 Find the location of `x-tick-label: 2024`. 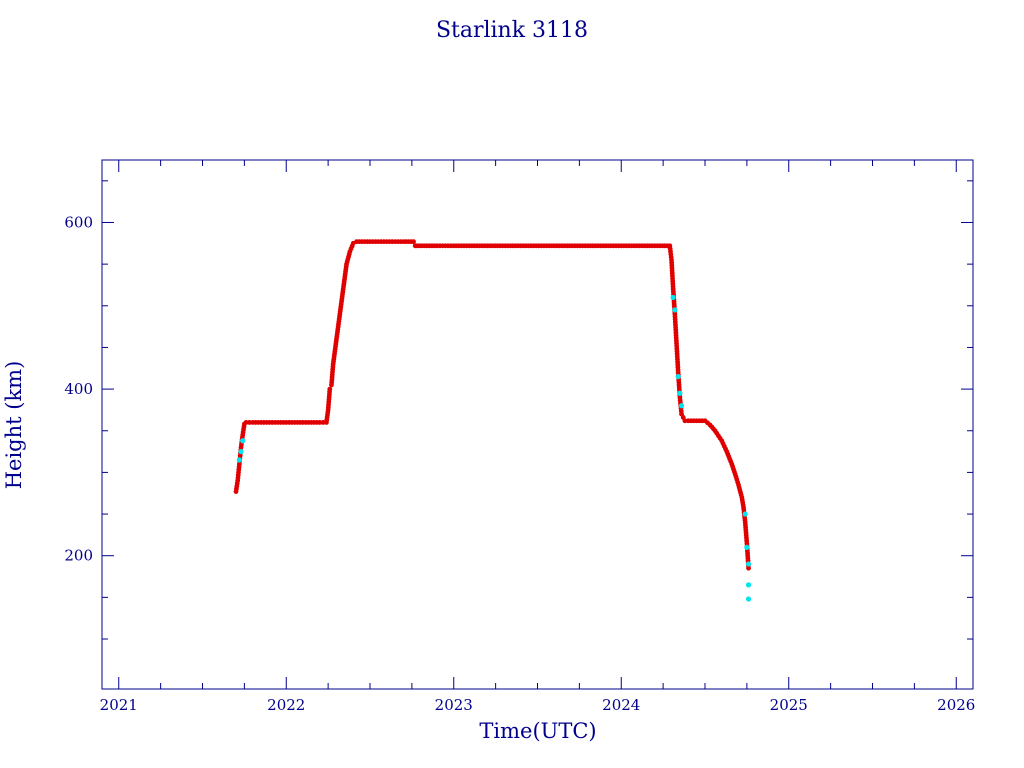

x-tick-label: 2024 is located at coordinates (621, 705).